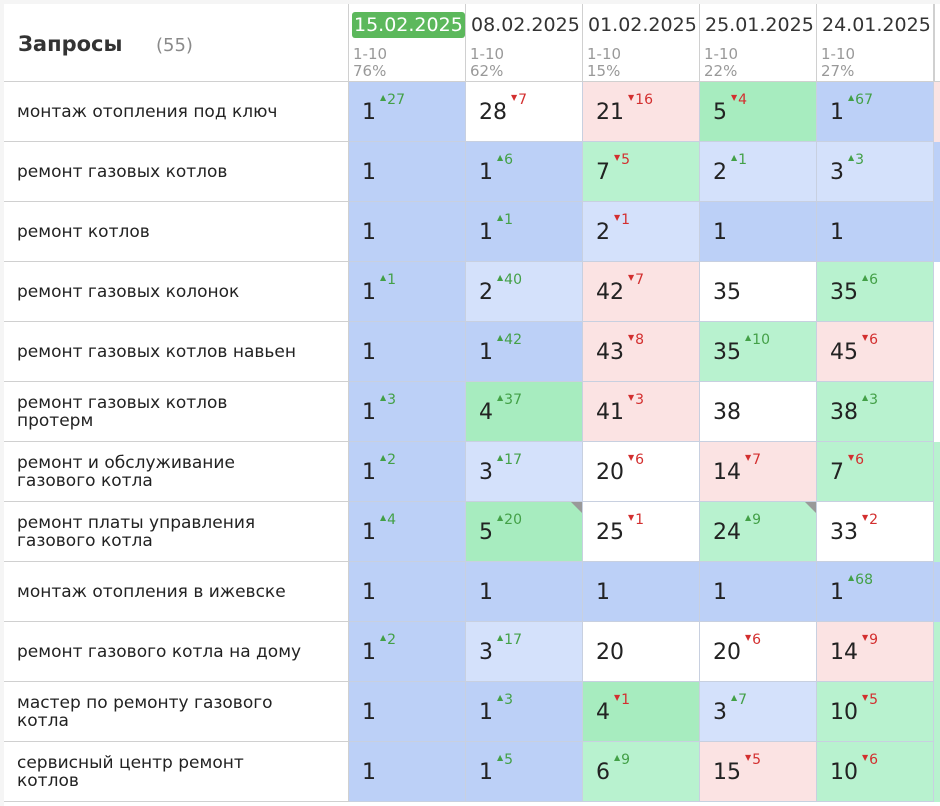 The width and height of the screenshot is (940, 806). Describe the element at coordinates (525, 25) in the screenshot. I see `column-date: 08.02.2025` at that location.